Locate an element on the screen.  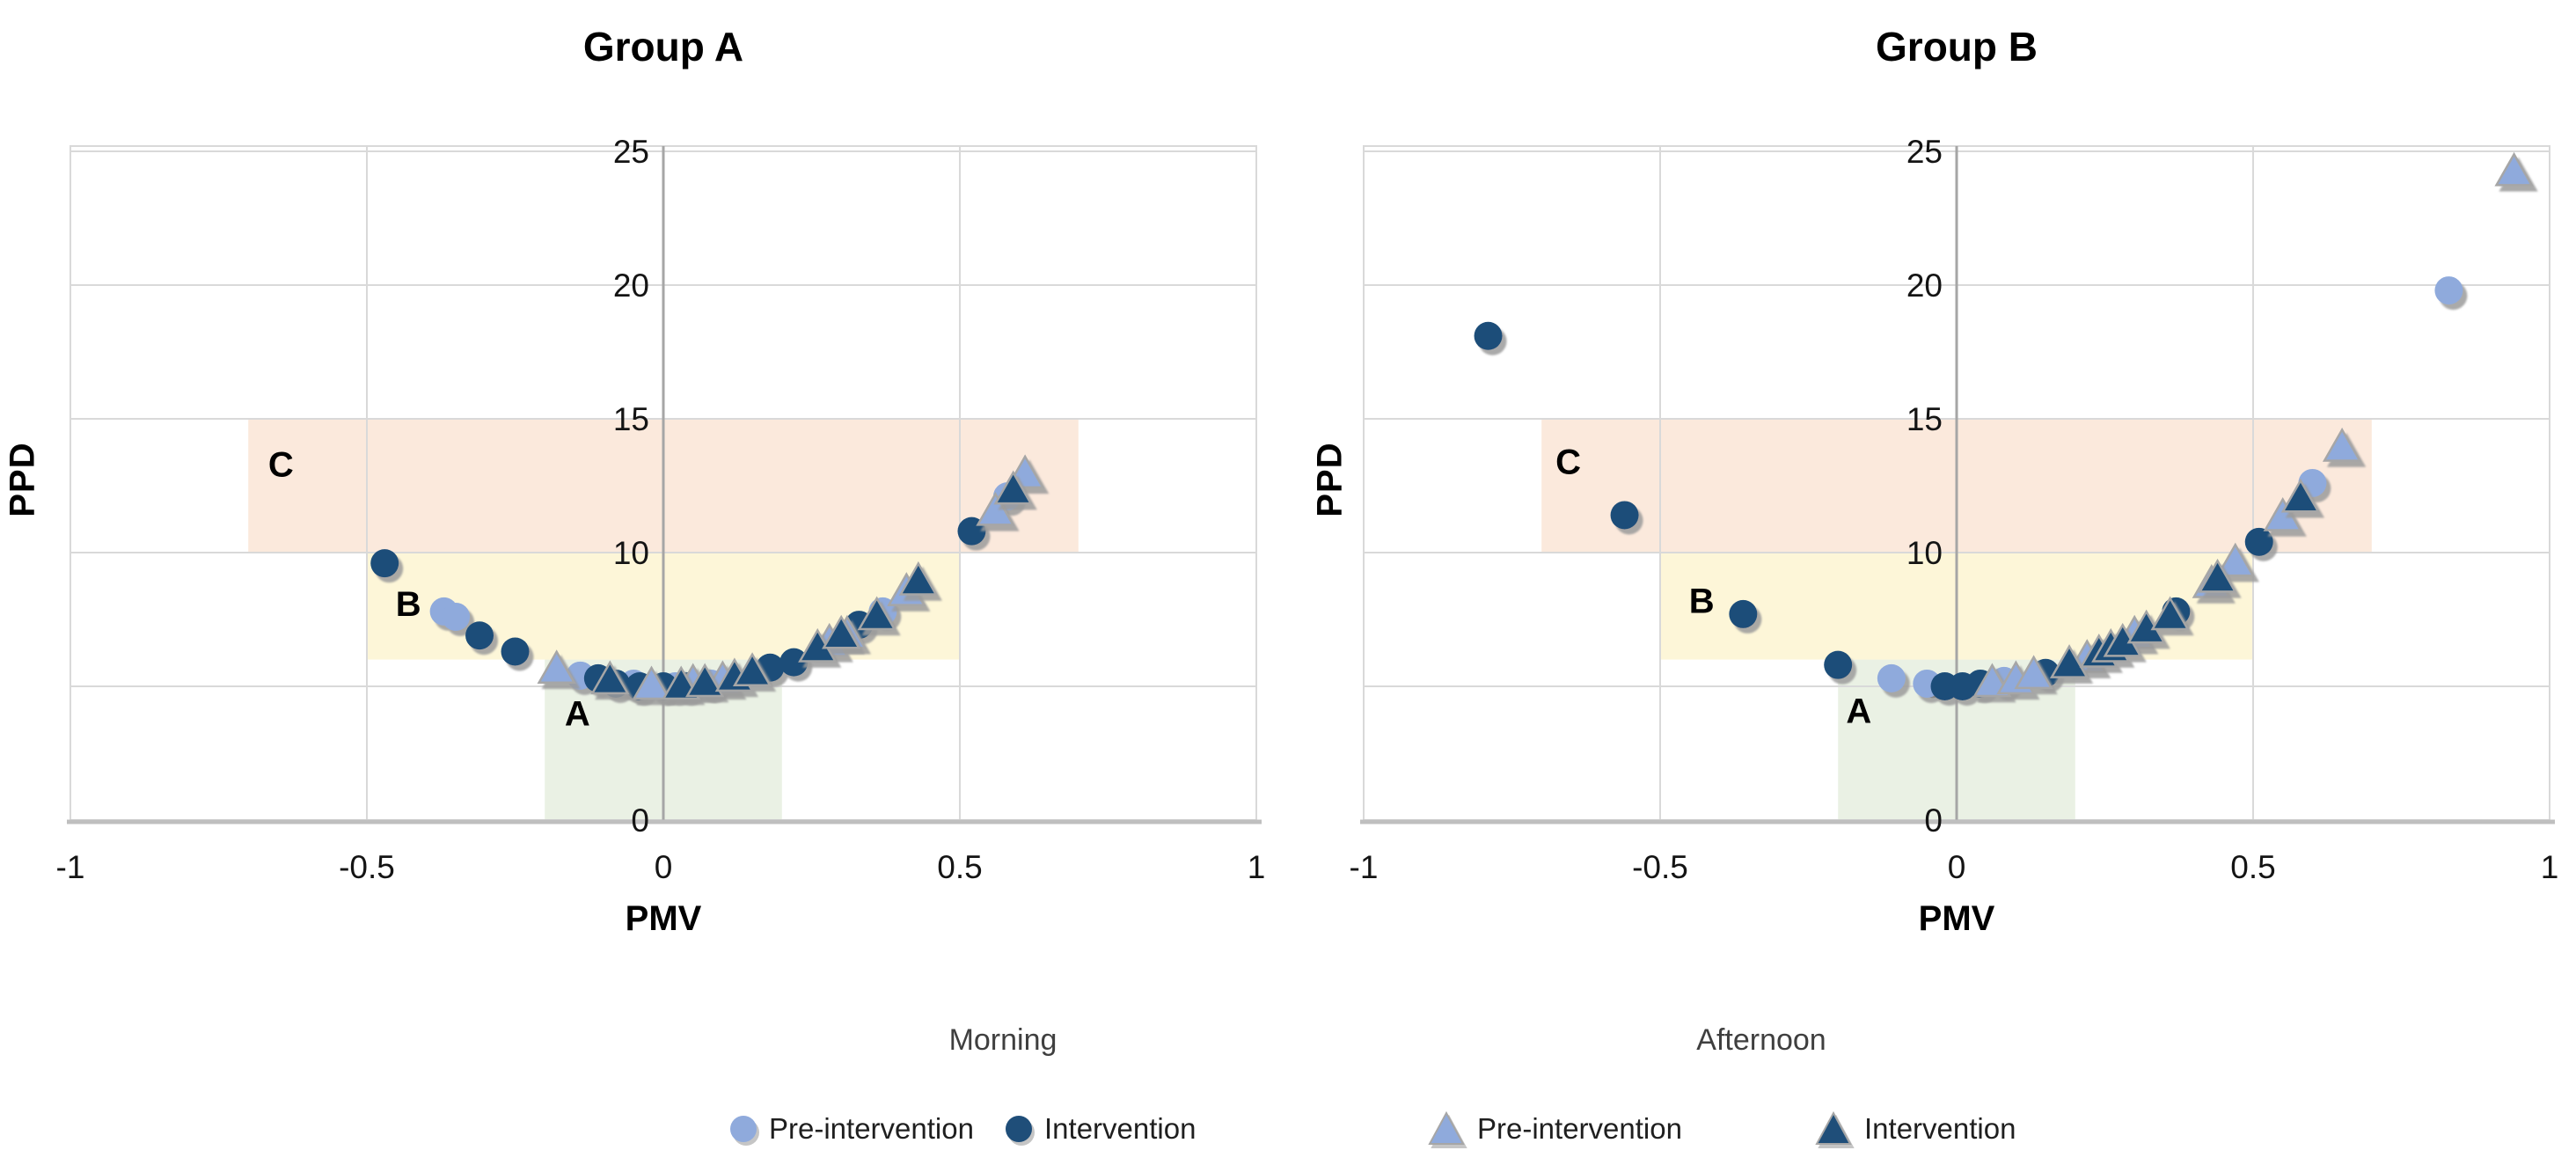
series-morning-intervention is located at coordinates (1874, 510).